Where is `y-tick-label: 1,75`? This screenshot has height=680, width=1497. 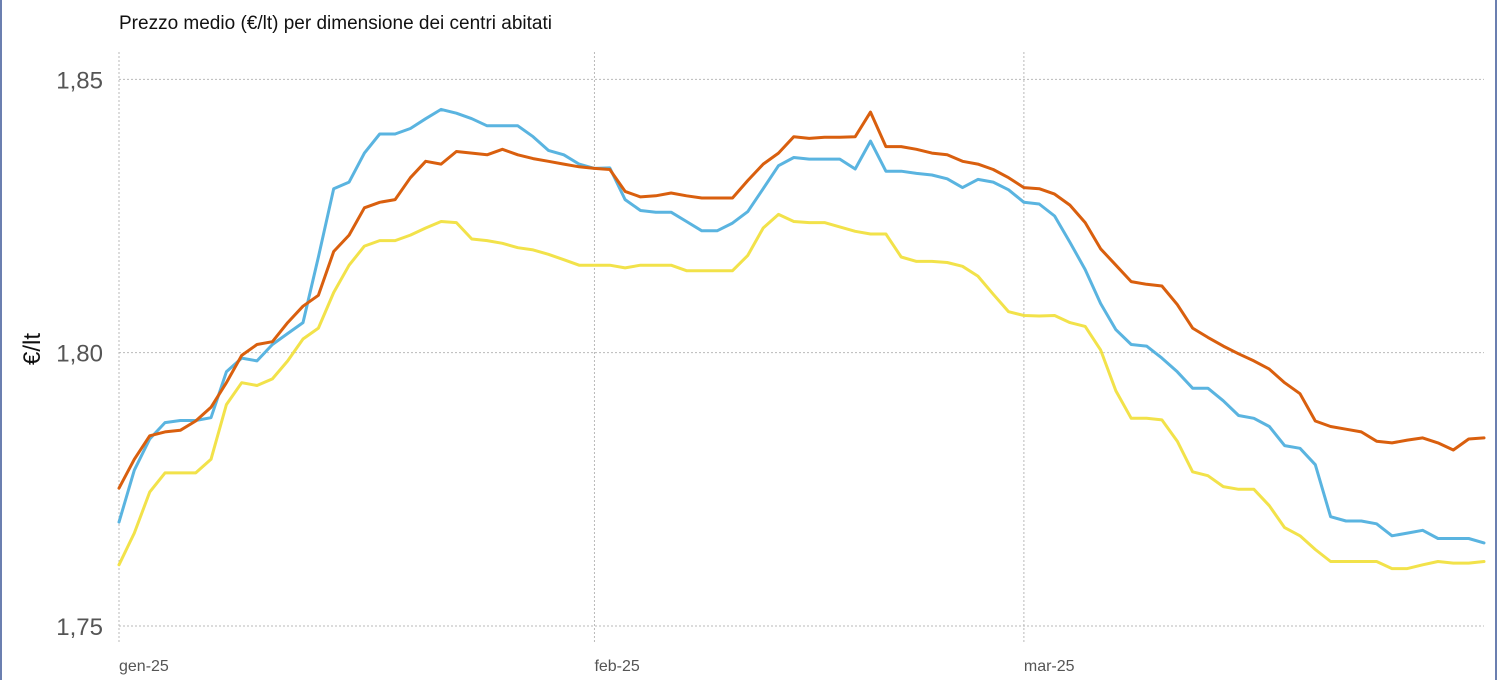
y-tick-label: 1,75 is located at coordinates (79, 627).